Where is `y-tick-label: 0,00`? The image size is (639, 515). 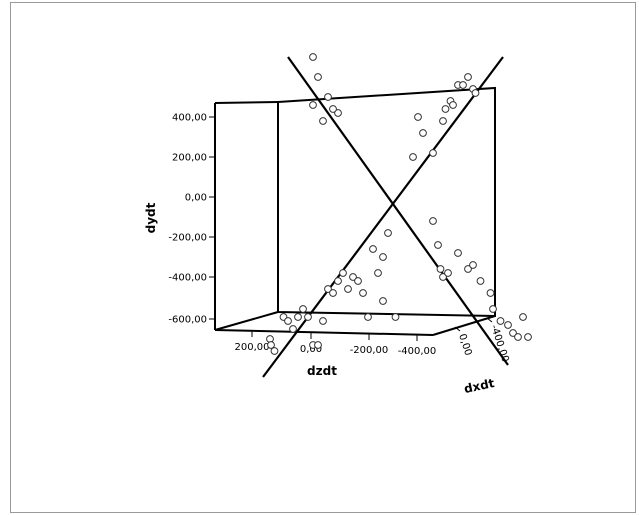 y-tick-label: 0,00 is located at coordinates (196, 198).